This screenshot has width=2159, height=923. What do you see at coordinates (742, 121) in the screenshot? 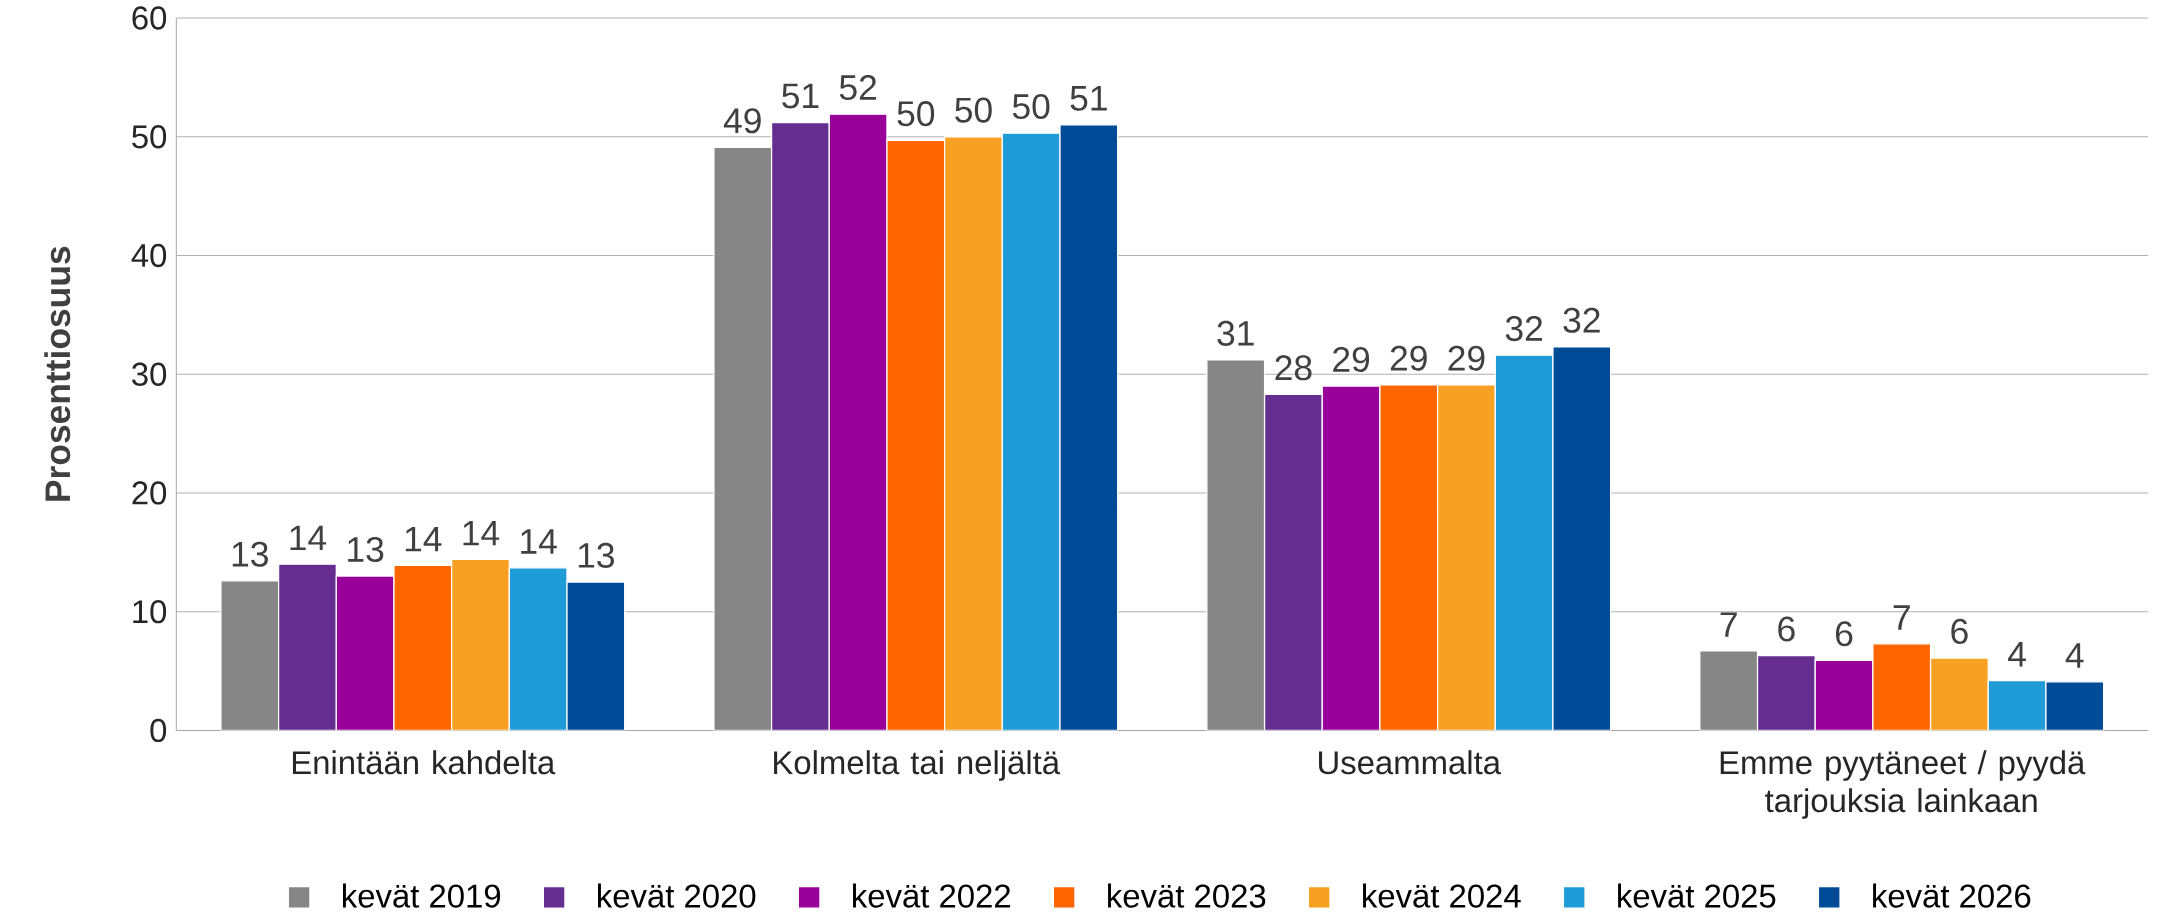
I see `data-label: 49` at bounding box center [742, 121].